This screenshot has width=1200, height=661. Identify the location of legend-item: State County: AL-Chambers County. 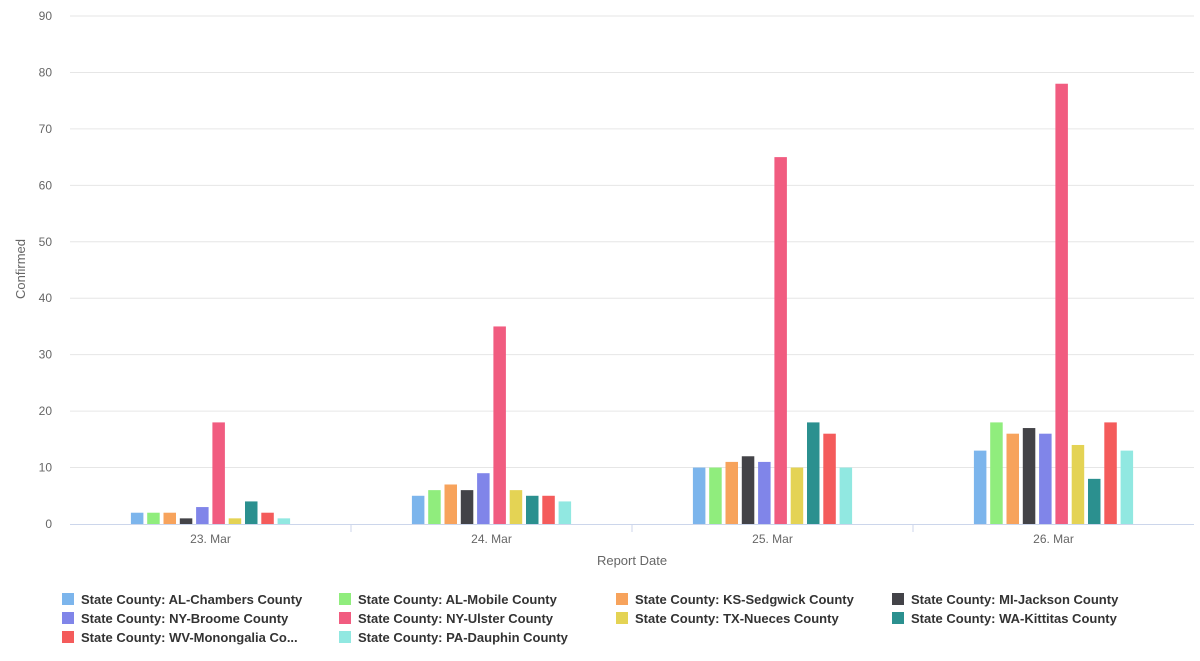
(182, 599).